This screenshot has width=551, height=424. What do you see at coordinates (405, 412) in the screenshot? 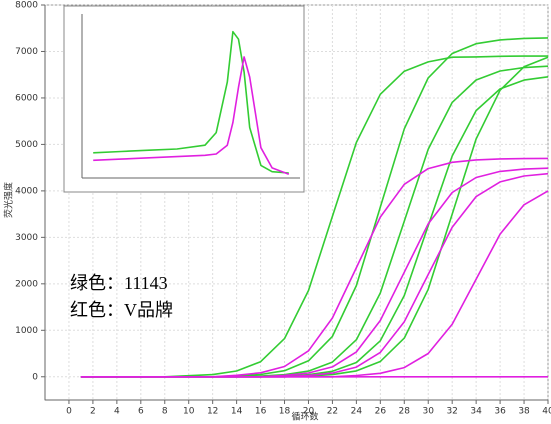
I see `x-tick-label: 28` at bounding box center [405, 412].